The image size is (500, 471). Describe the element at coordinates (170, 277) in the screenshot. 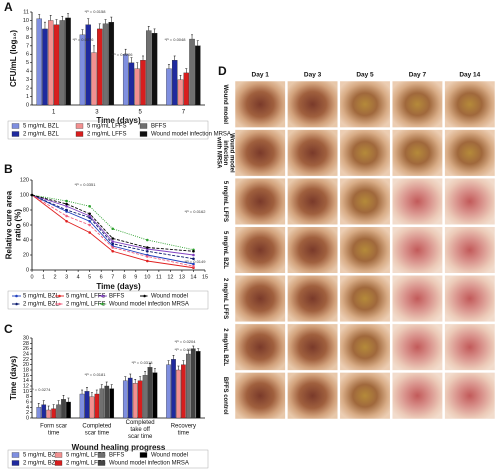

I see `x-tick-label: 12` at that location.